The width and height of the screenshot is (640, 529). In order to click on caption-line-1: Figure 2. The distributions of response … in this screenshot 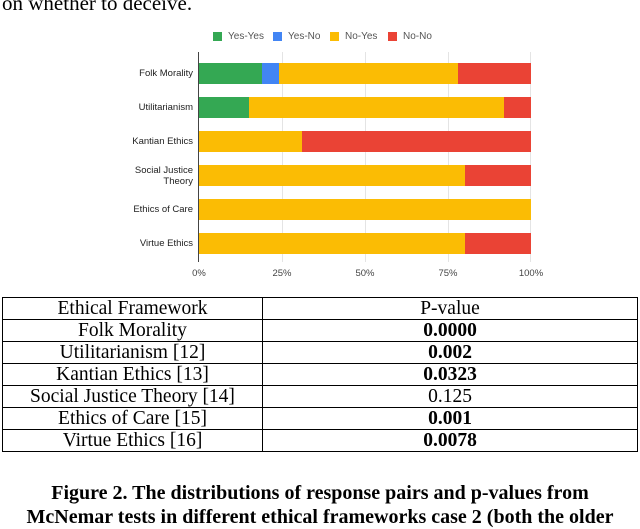, I will do `click(320, 493)`.